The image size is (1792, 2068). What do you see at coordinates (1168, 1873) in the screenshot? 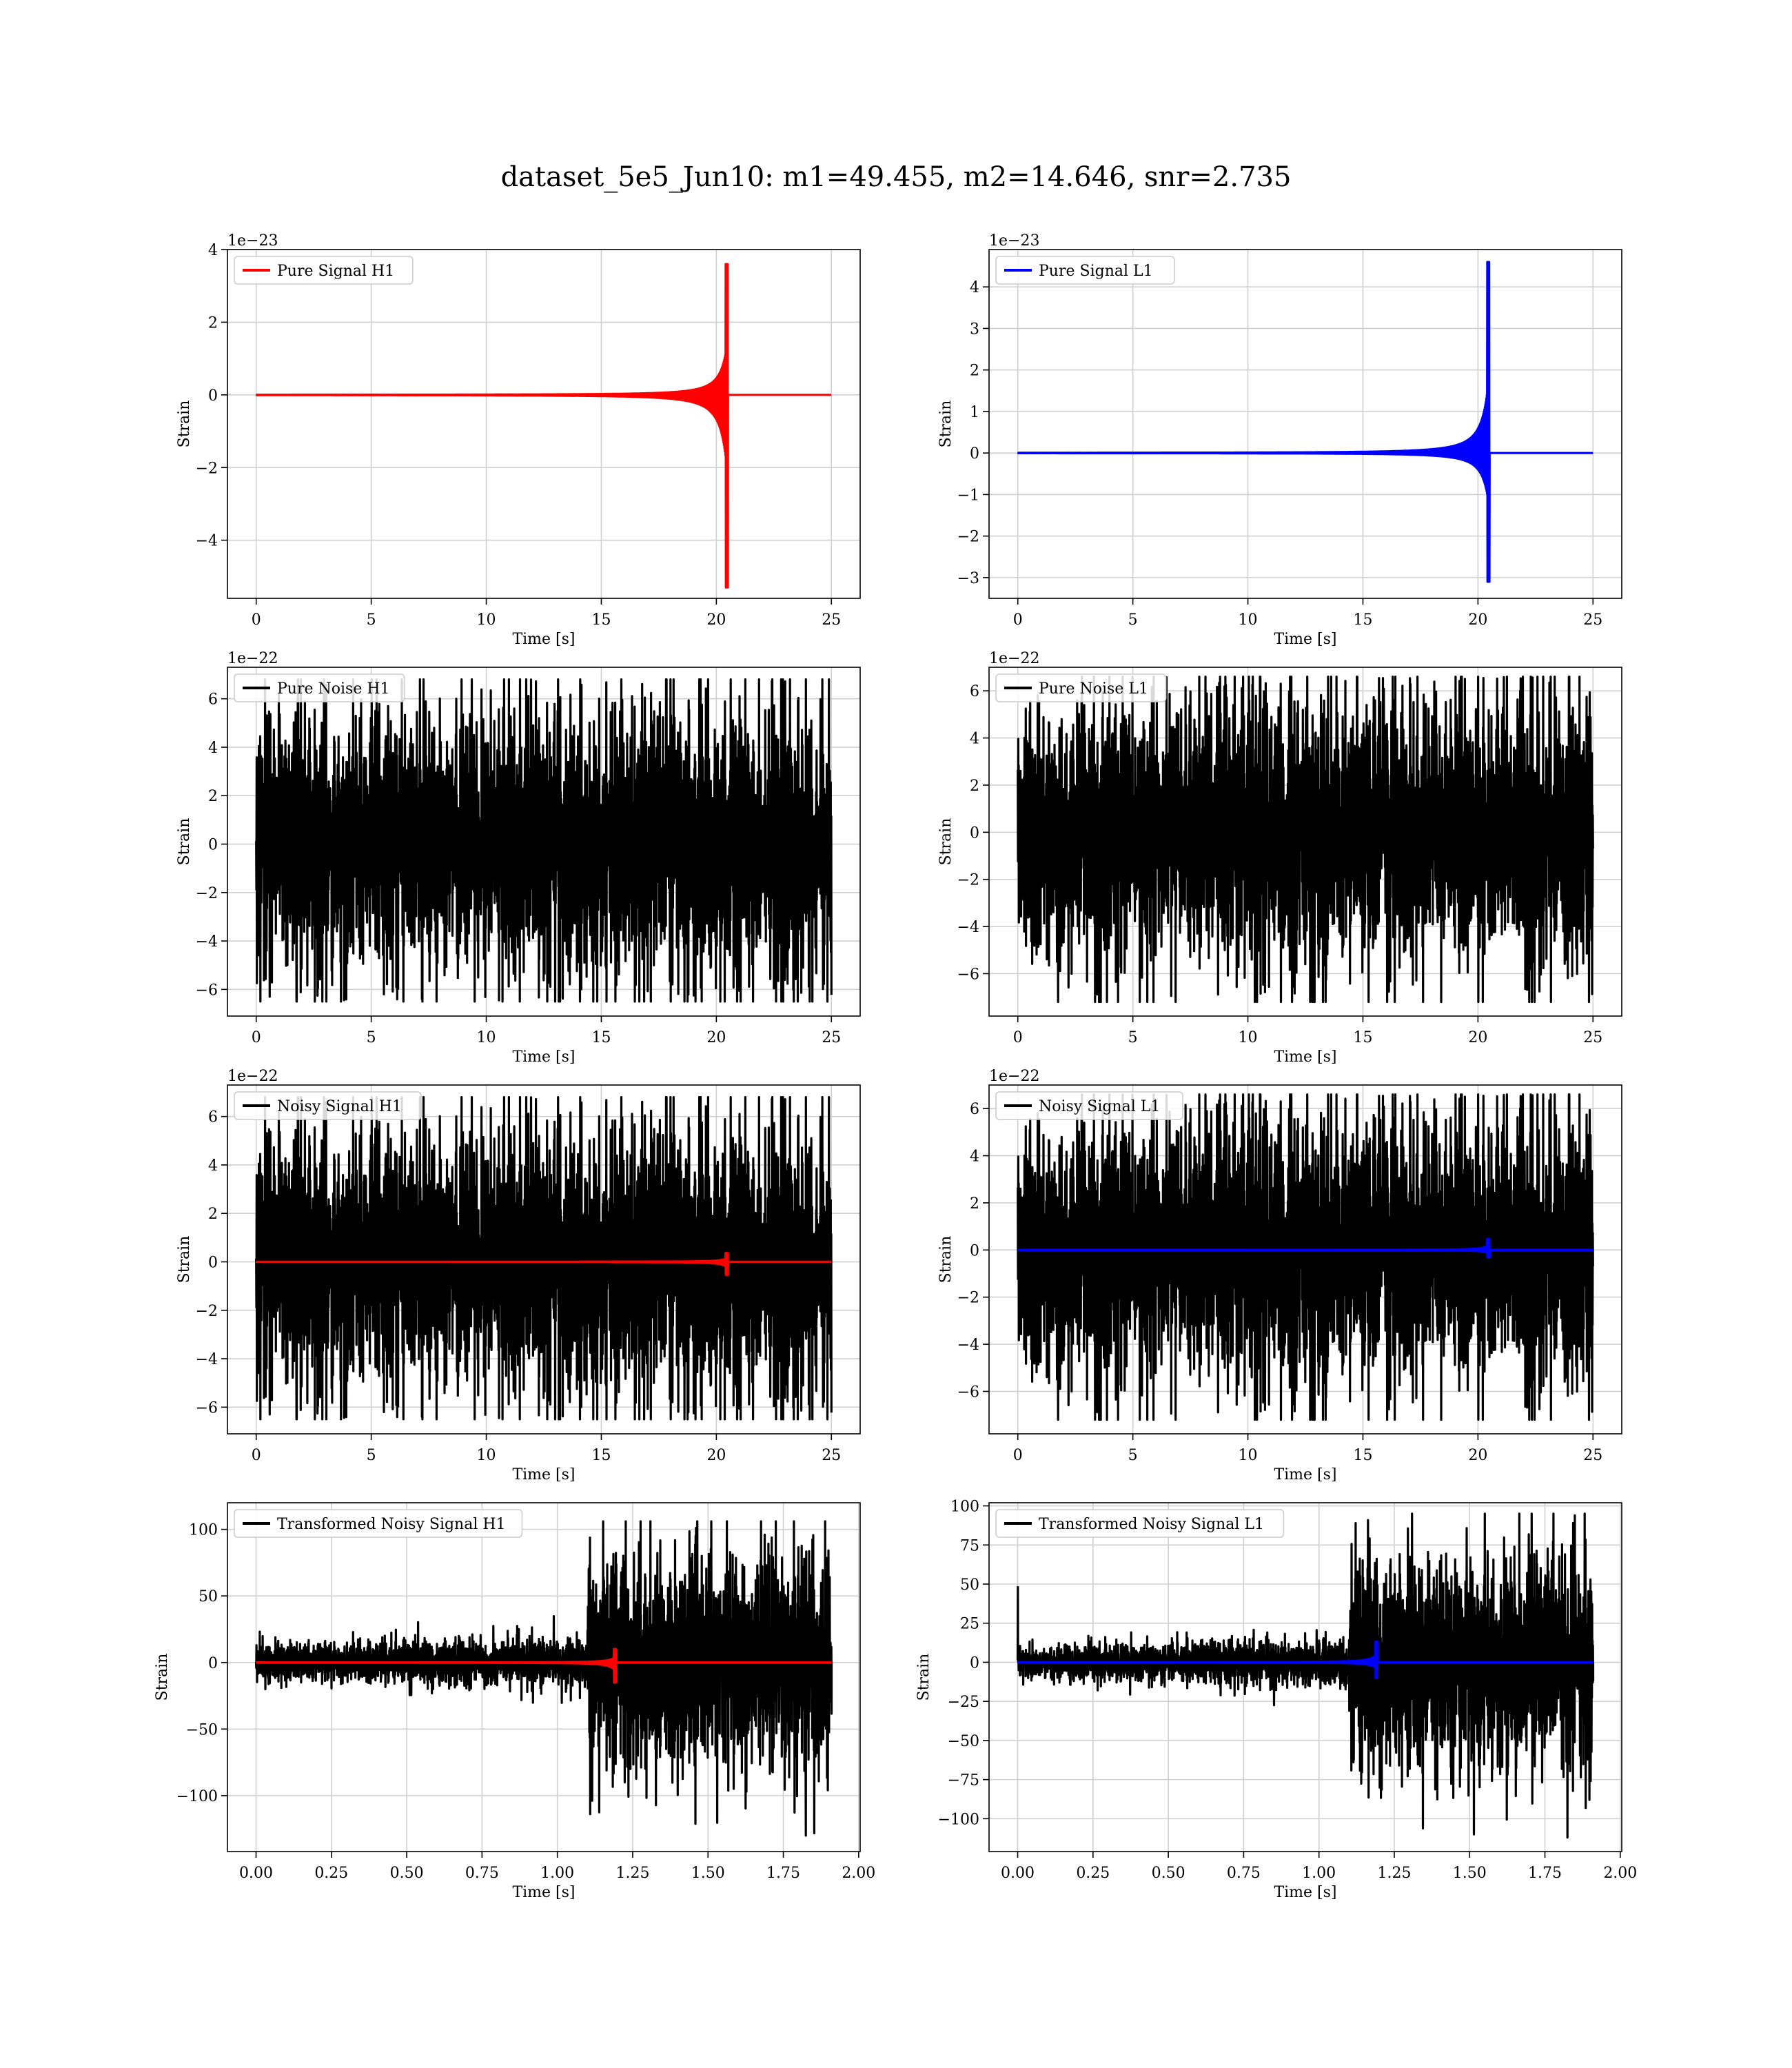
I see `x-tick-label: 0.50` at bounding box center [1168, 1873].